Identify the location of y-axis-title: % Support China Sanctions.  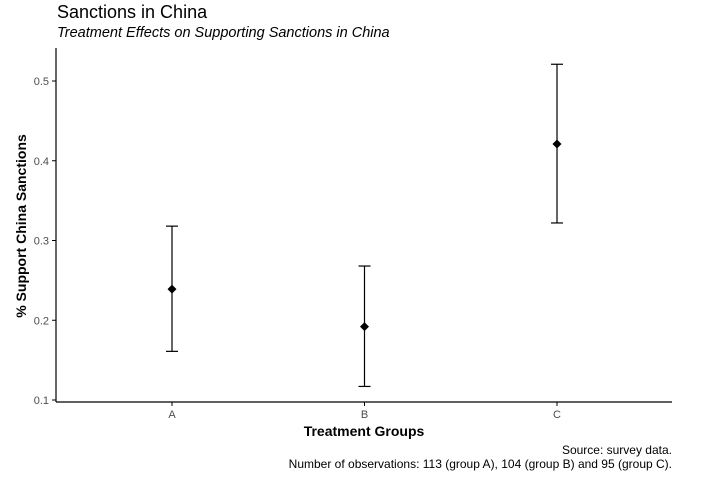
(21, 226).